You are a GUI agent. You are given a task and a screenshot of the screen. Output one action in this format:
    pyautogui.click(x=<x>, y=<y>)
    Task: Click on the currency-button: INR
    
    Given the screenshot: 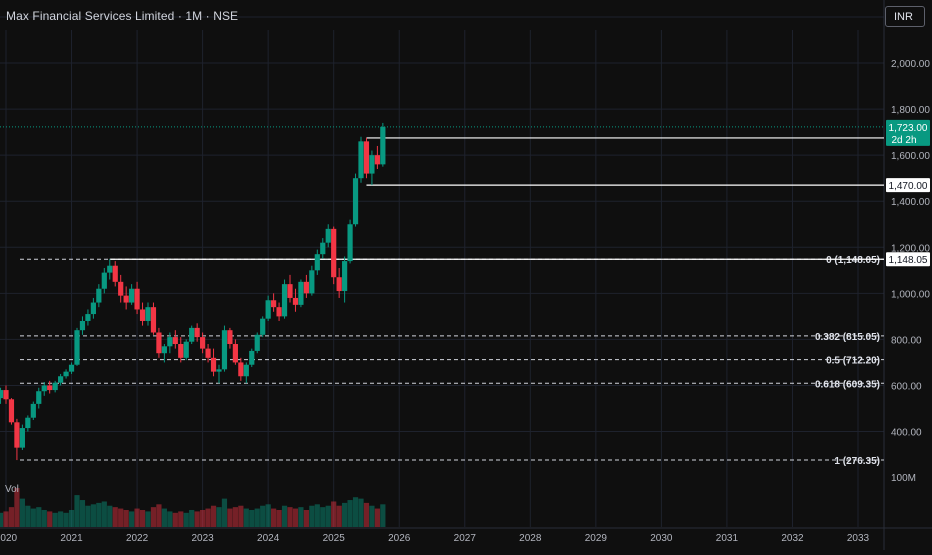 What is the action you would take?
    pyautogui.click(x=905, y=16)
    